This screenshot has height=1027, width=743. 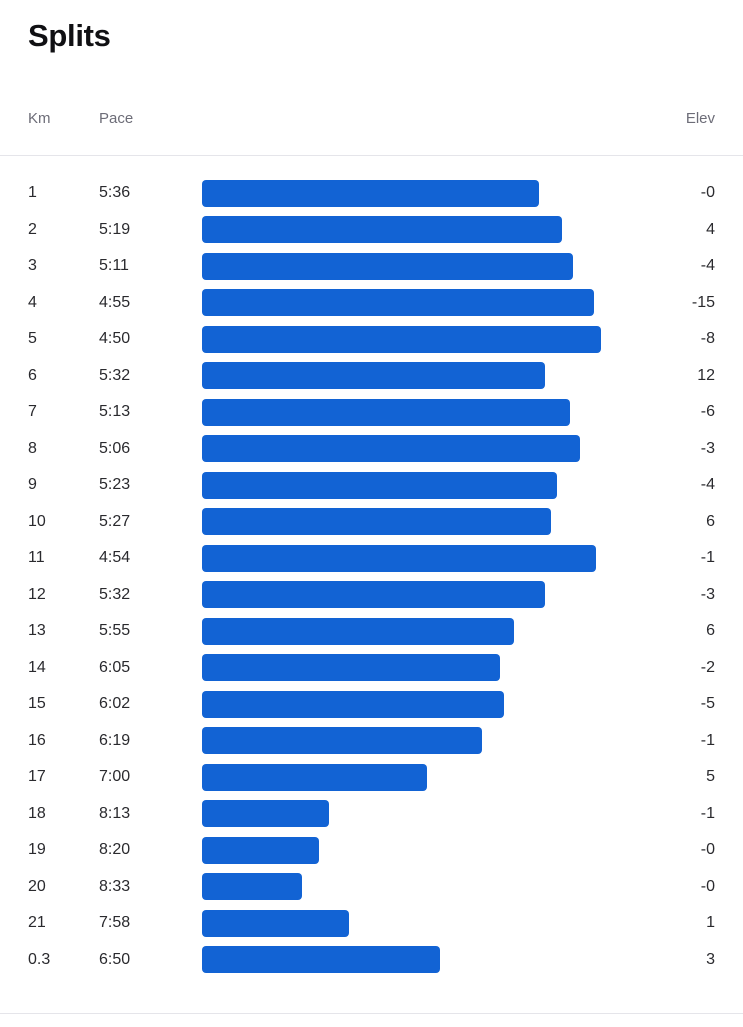 What do you see at coordinates (115, 485) in the screenshot?
I see `pace-value: 5:23` at bounding box center [115, 485].